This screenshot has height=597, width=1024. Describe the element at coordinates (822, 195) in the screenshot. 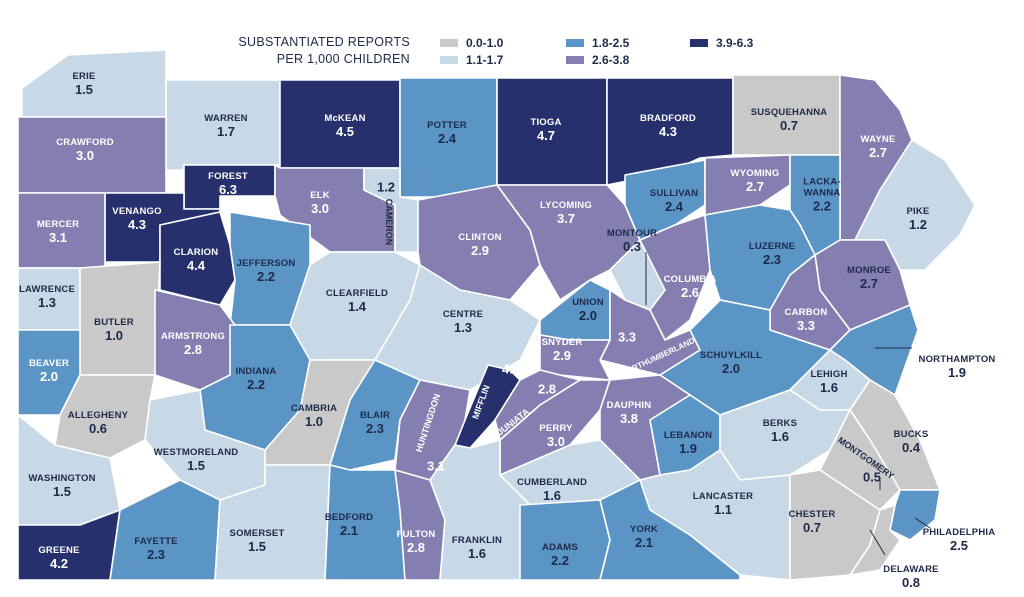

I see `label-lackawanna: LACKA- WANNA 2.2` at that location.